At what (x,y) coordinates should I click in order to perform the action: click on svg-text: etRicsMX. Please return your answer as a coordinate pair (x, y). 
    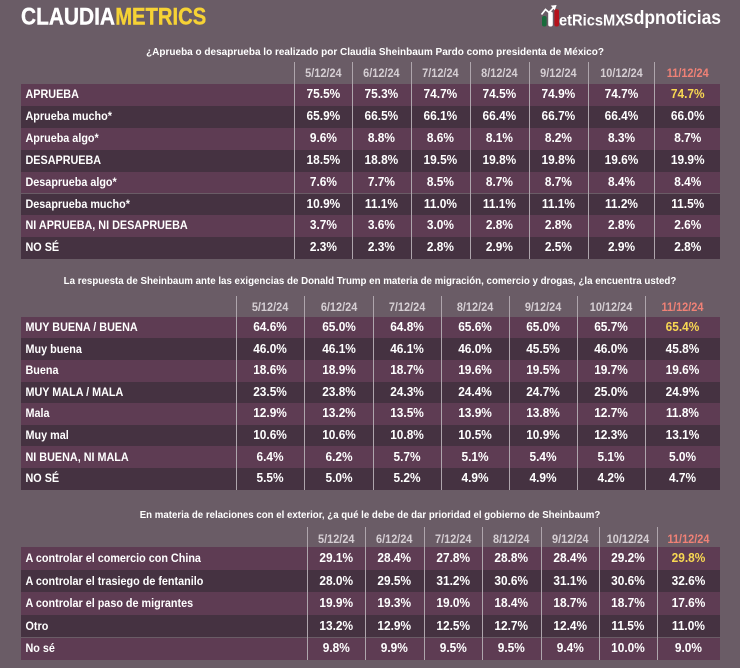
    Looking at the image, I should click on (592, 21).